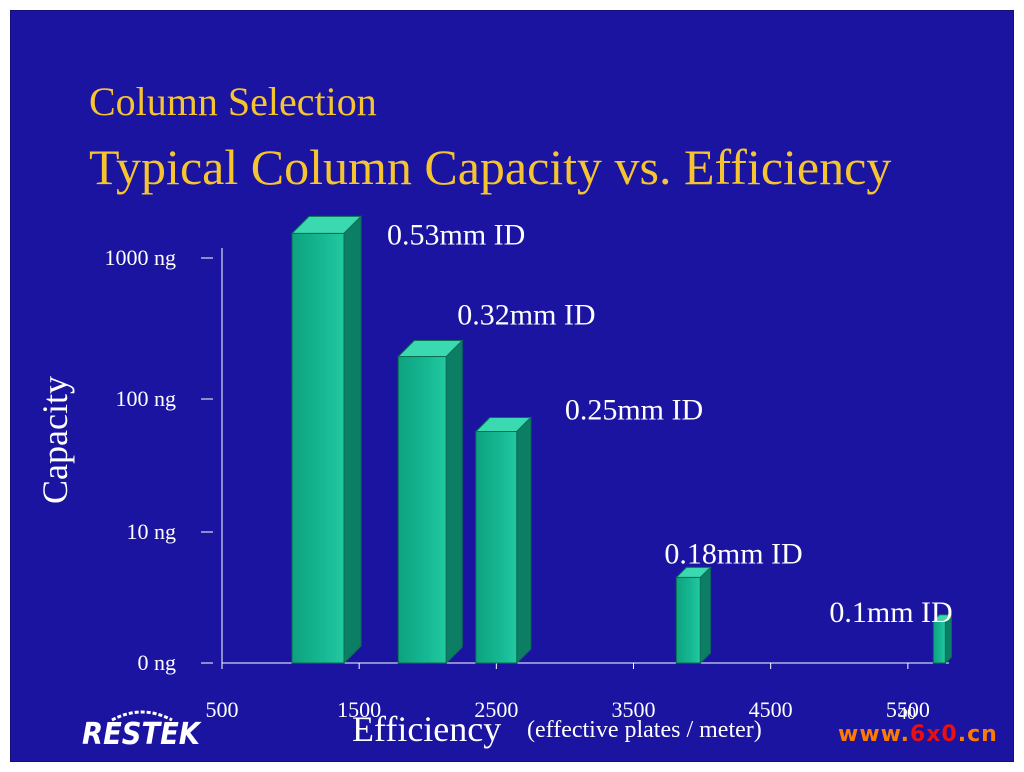 This screenshot has height=772, width=1024. What do you see at coordinates (634, 709) in the screenshot?
I see `x-tick-label: 3500` at bounding box center [634, 709].